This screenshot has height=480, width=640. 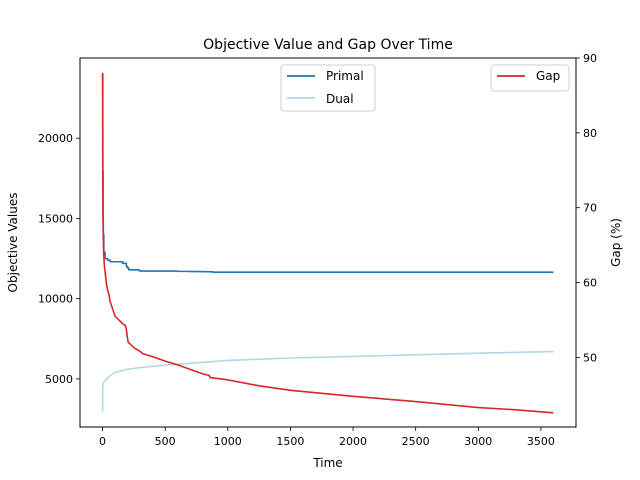 What do you see at coordinates (328, 45) in the screenshot?
I see `chart-title: Objective Value and Gap Over Time` at bounding box center [328, 45].